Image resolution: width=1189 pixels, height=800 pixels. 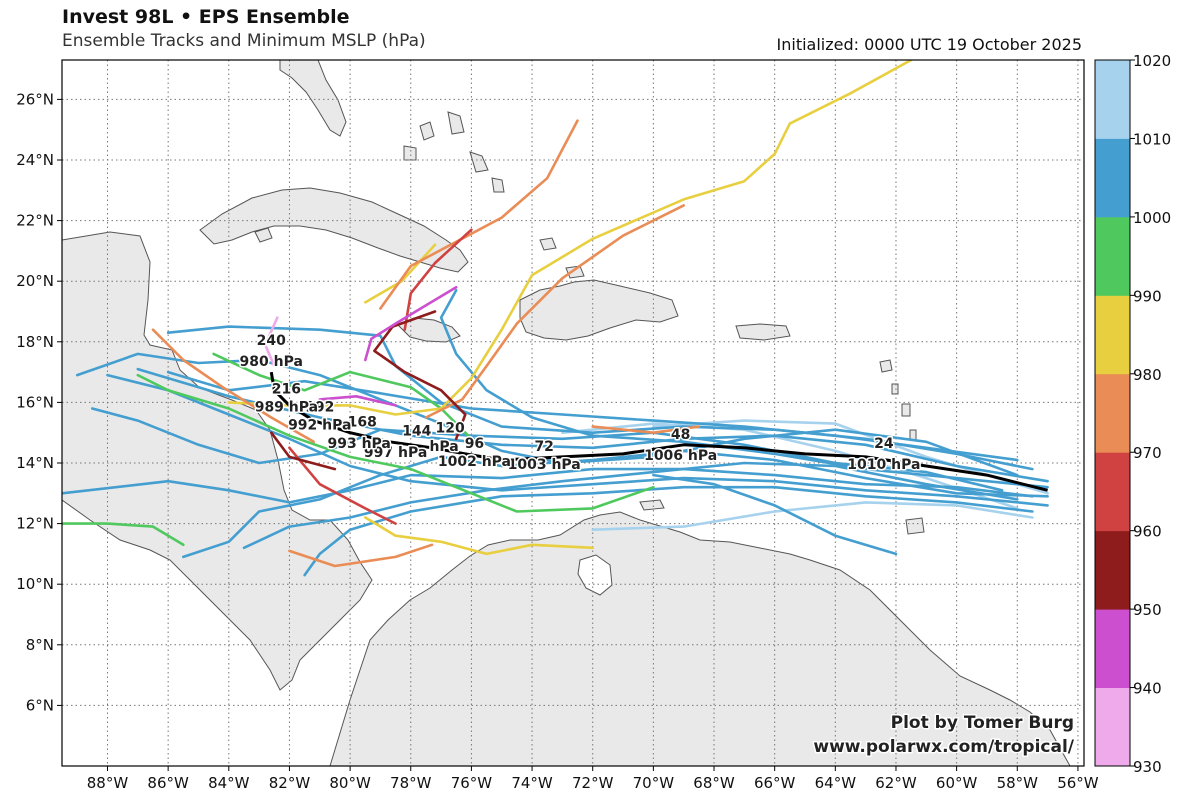 I want to click on colorbar-label: 1020, so click(x=1152, y=61).